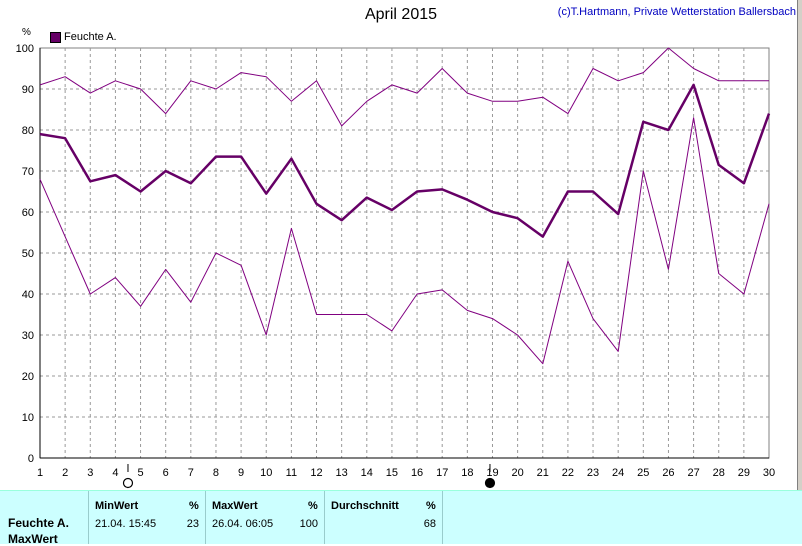 Image resolution: width=802 pixels, height=546 pixels. I want to click on x-tick-label: 27, so click(693, 473).